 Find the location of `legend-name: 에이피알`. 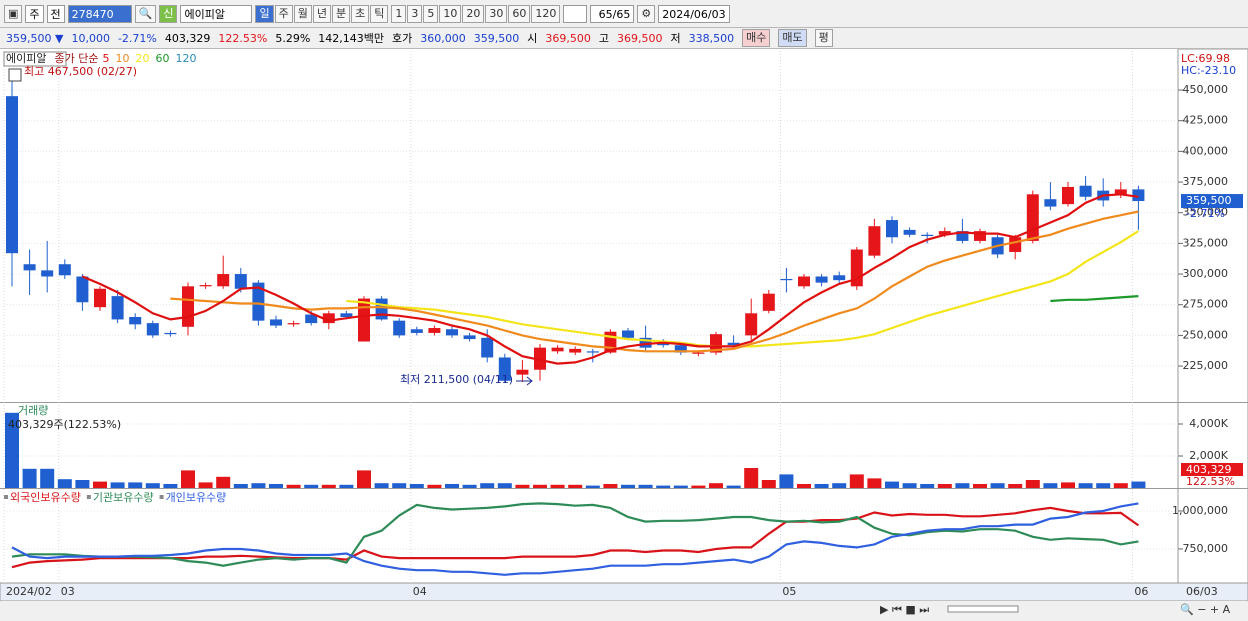

legend-name: 에이피알 is located at coordinates (26, 58).